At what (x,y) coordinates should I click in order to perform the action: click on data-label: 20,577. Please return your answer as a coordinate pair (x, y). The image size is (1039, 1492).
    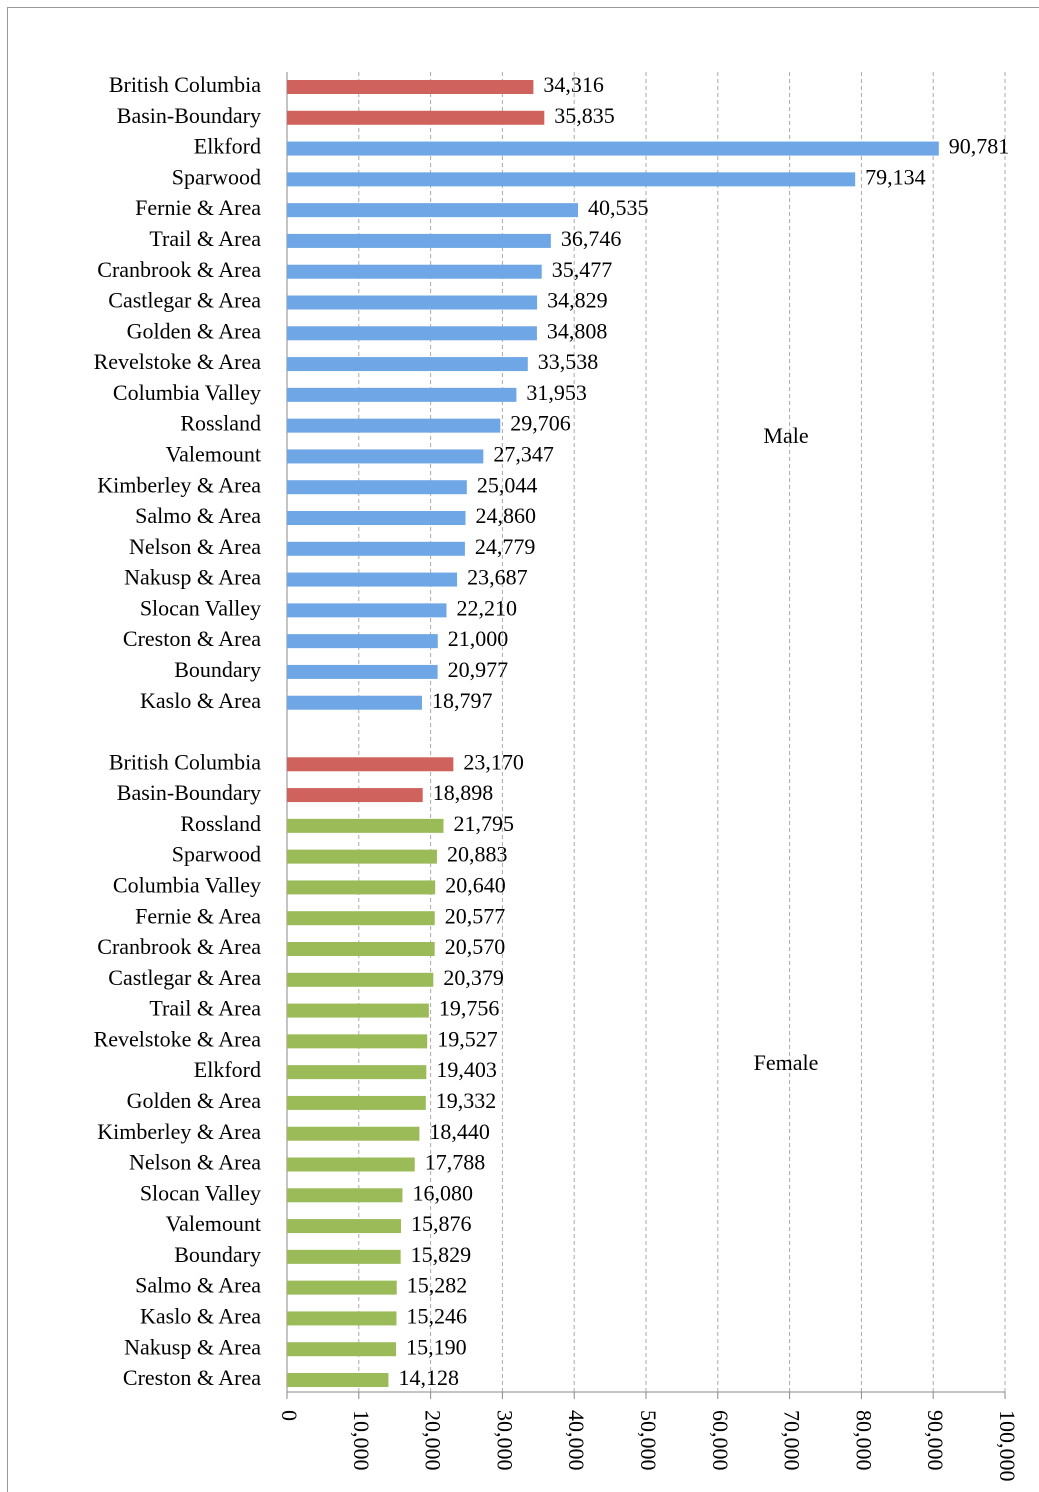
    Looking at the image, I should click on (475, 915).